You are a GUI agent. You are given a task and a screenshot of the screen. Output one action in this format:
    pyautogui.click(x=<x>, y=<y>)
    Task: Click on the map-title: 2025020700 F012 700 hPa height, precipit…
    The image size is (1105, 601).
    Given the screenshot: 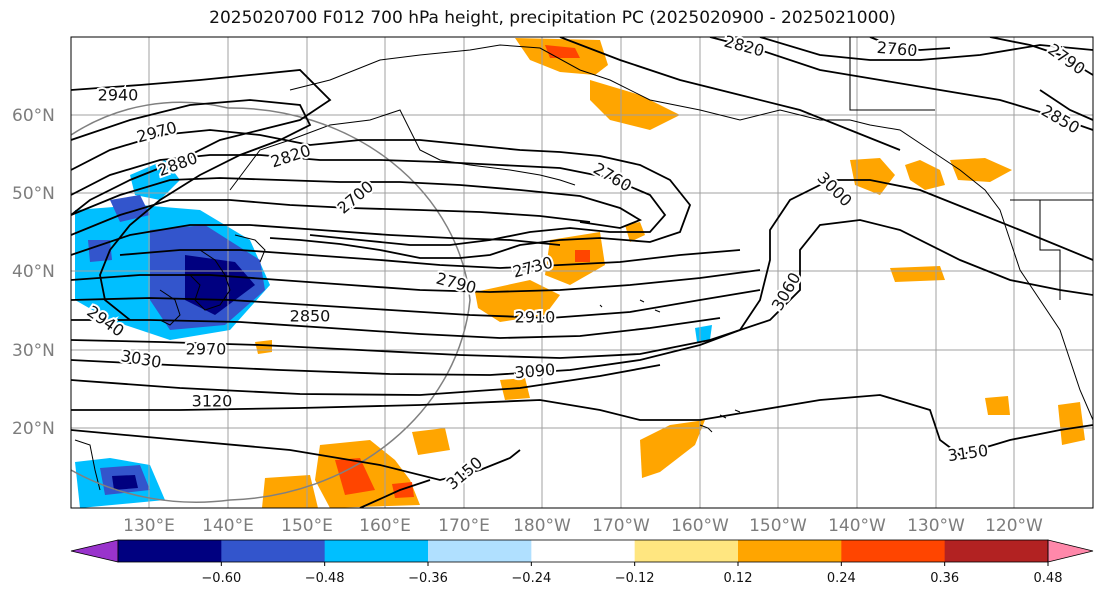 What is the action you would take?
    pyautogui.click(x=552, y=18)
    